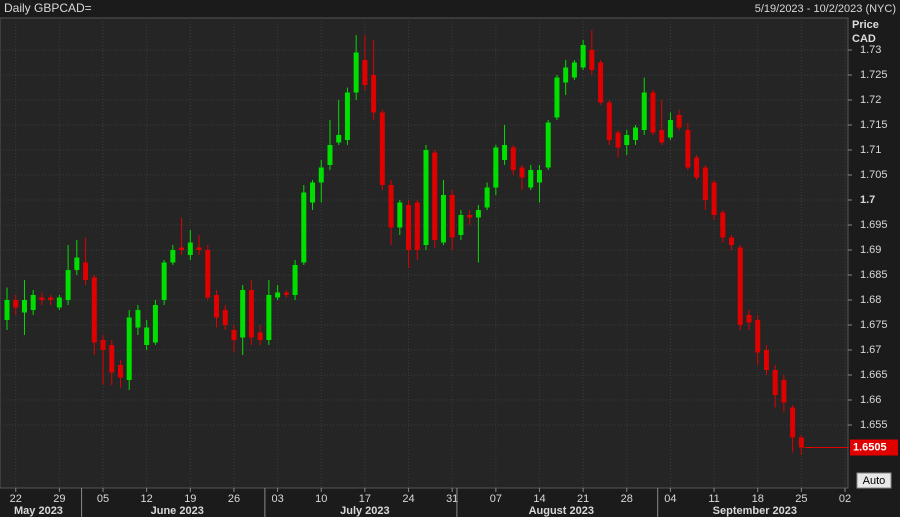  What do you see at coordinates (874, 375) in the screenshot?
I see `y-tick-label: 1.665` at bounding box center [874, 375].